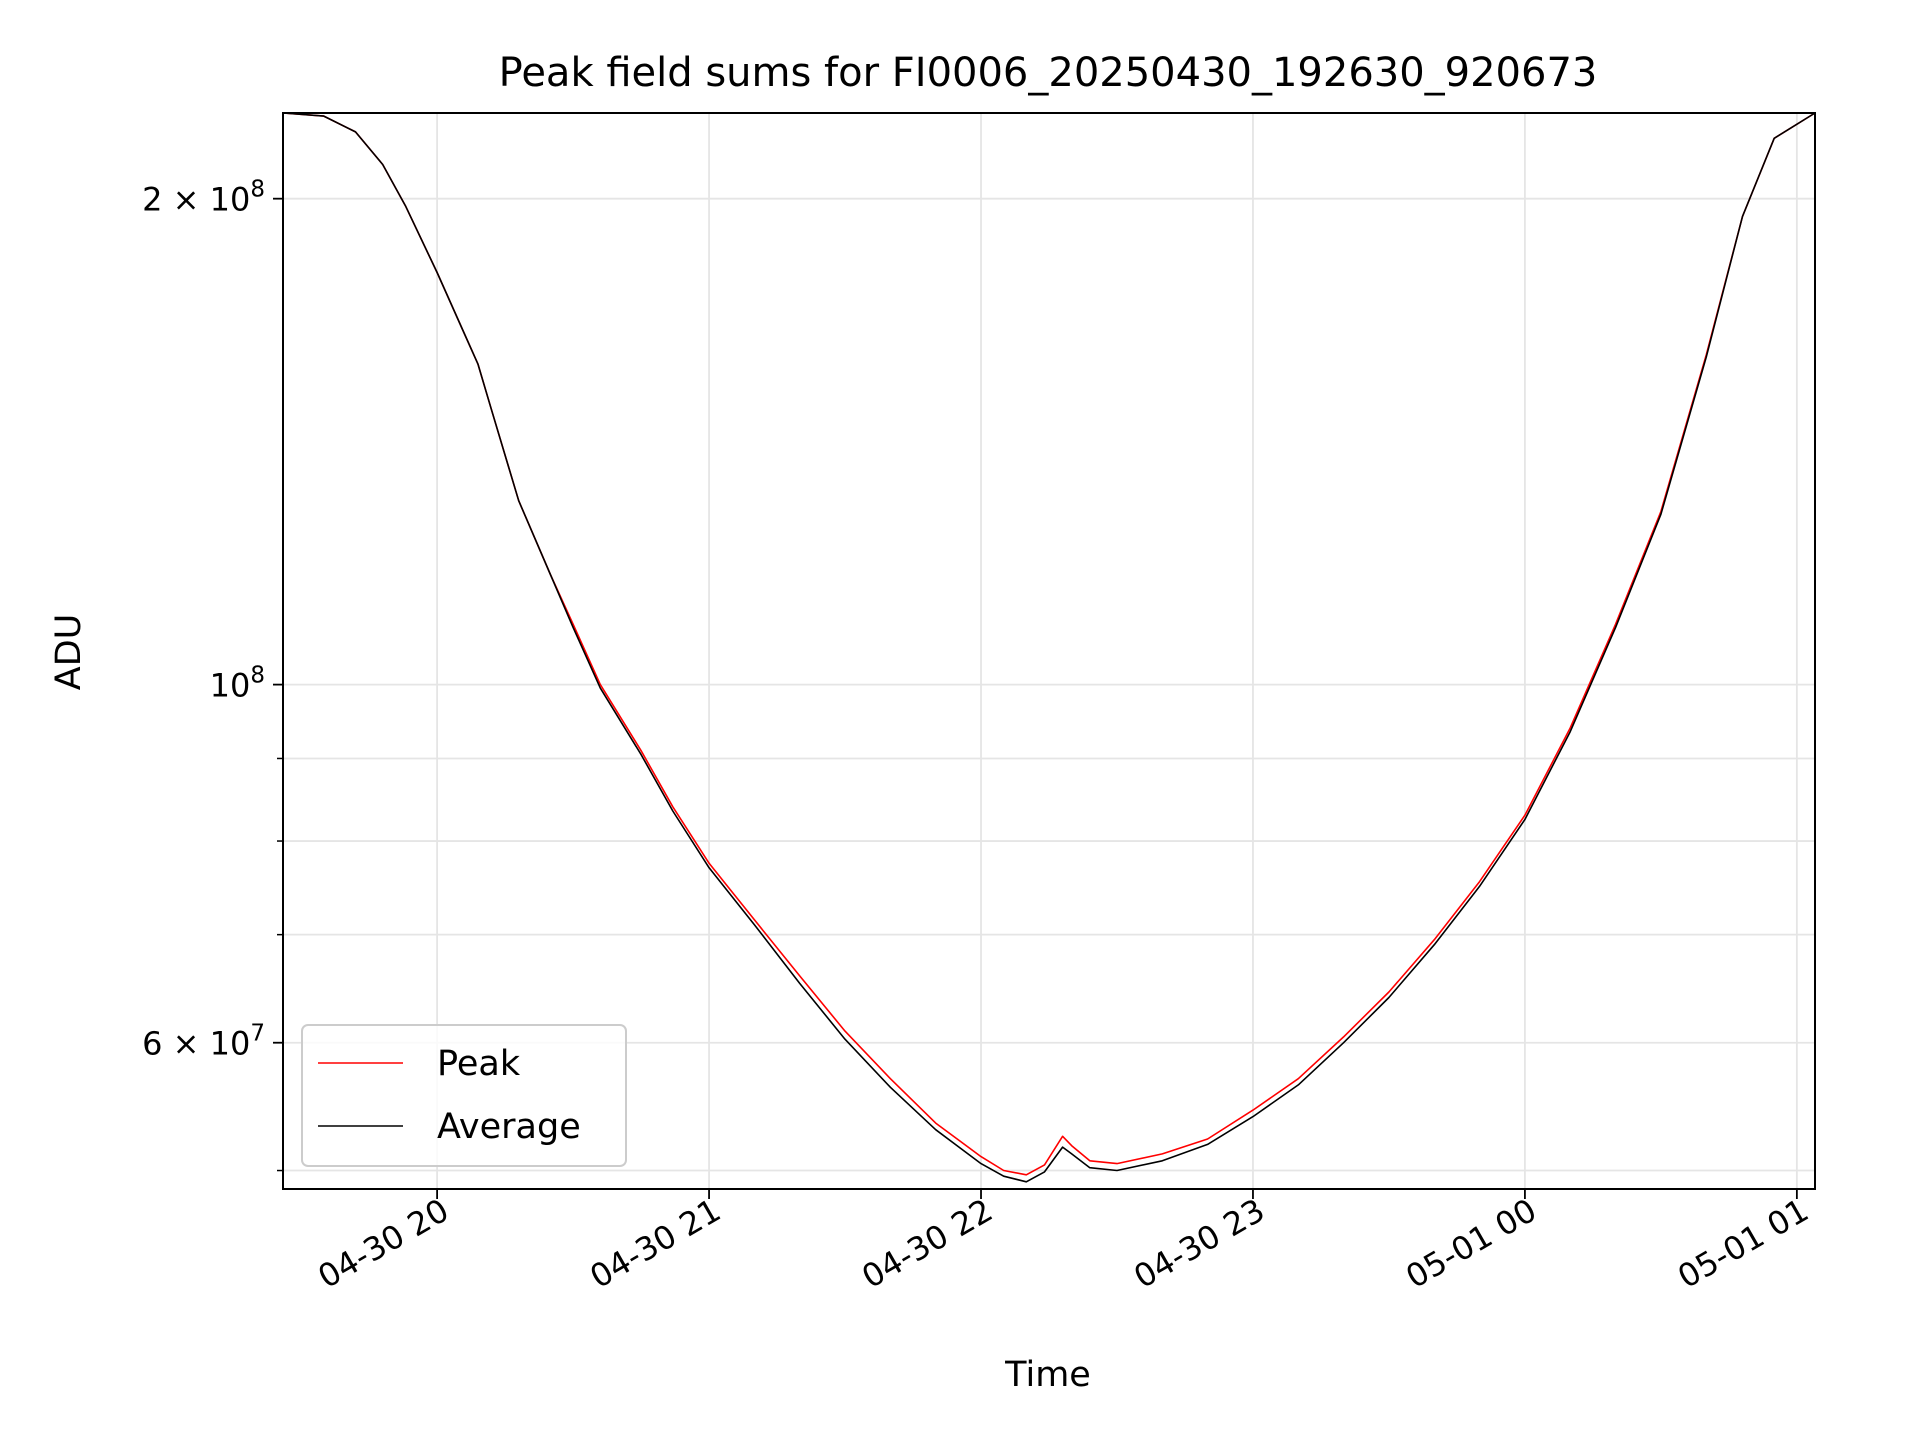 This screenshot has height=1440, width=1920. Describe the element at coordinates (203, 1042) in the screenshot. I see `y-tick-label: 6 × 107` at that location.